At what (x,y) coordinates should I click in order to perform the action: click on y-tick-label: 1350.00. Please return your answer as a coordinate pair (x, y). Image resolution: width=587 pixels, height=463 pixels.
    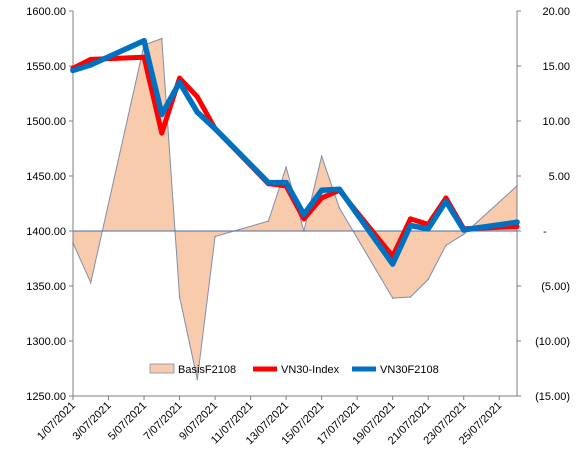
    Looking at the image, I should click on (46, 287).